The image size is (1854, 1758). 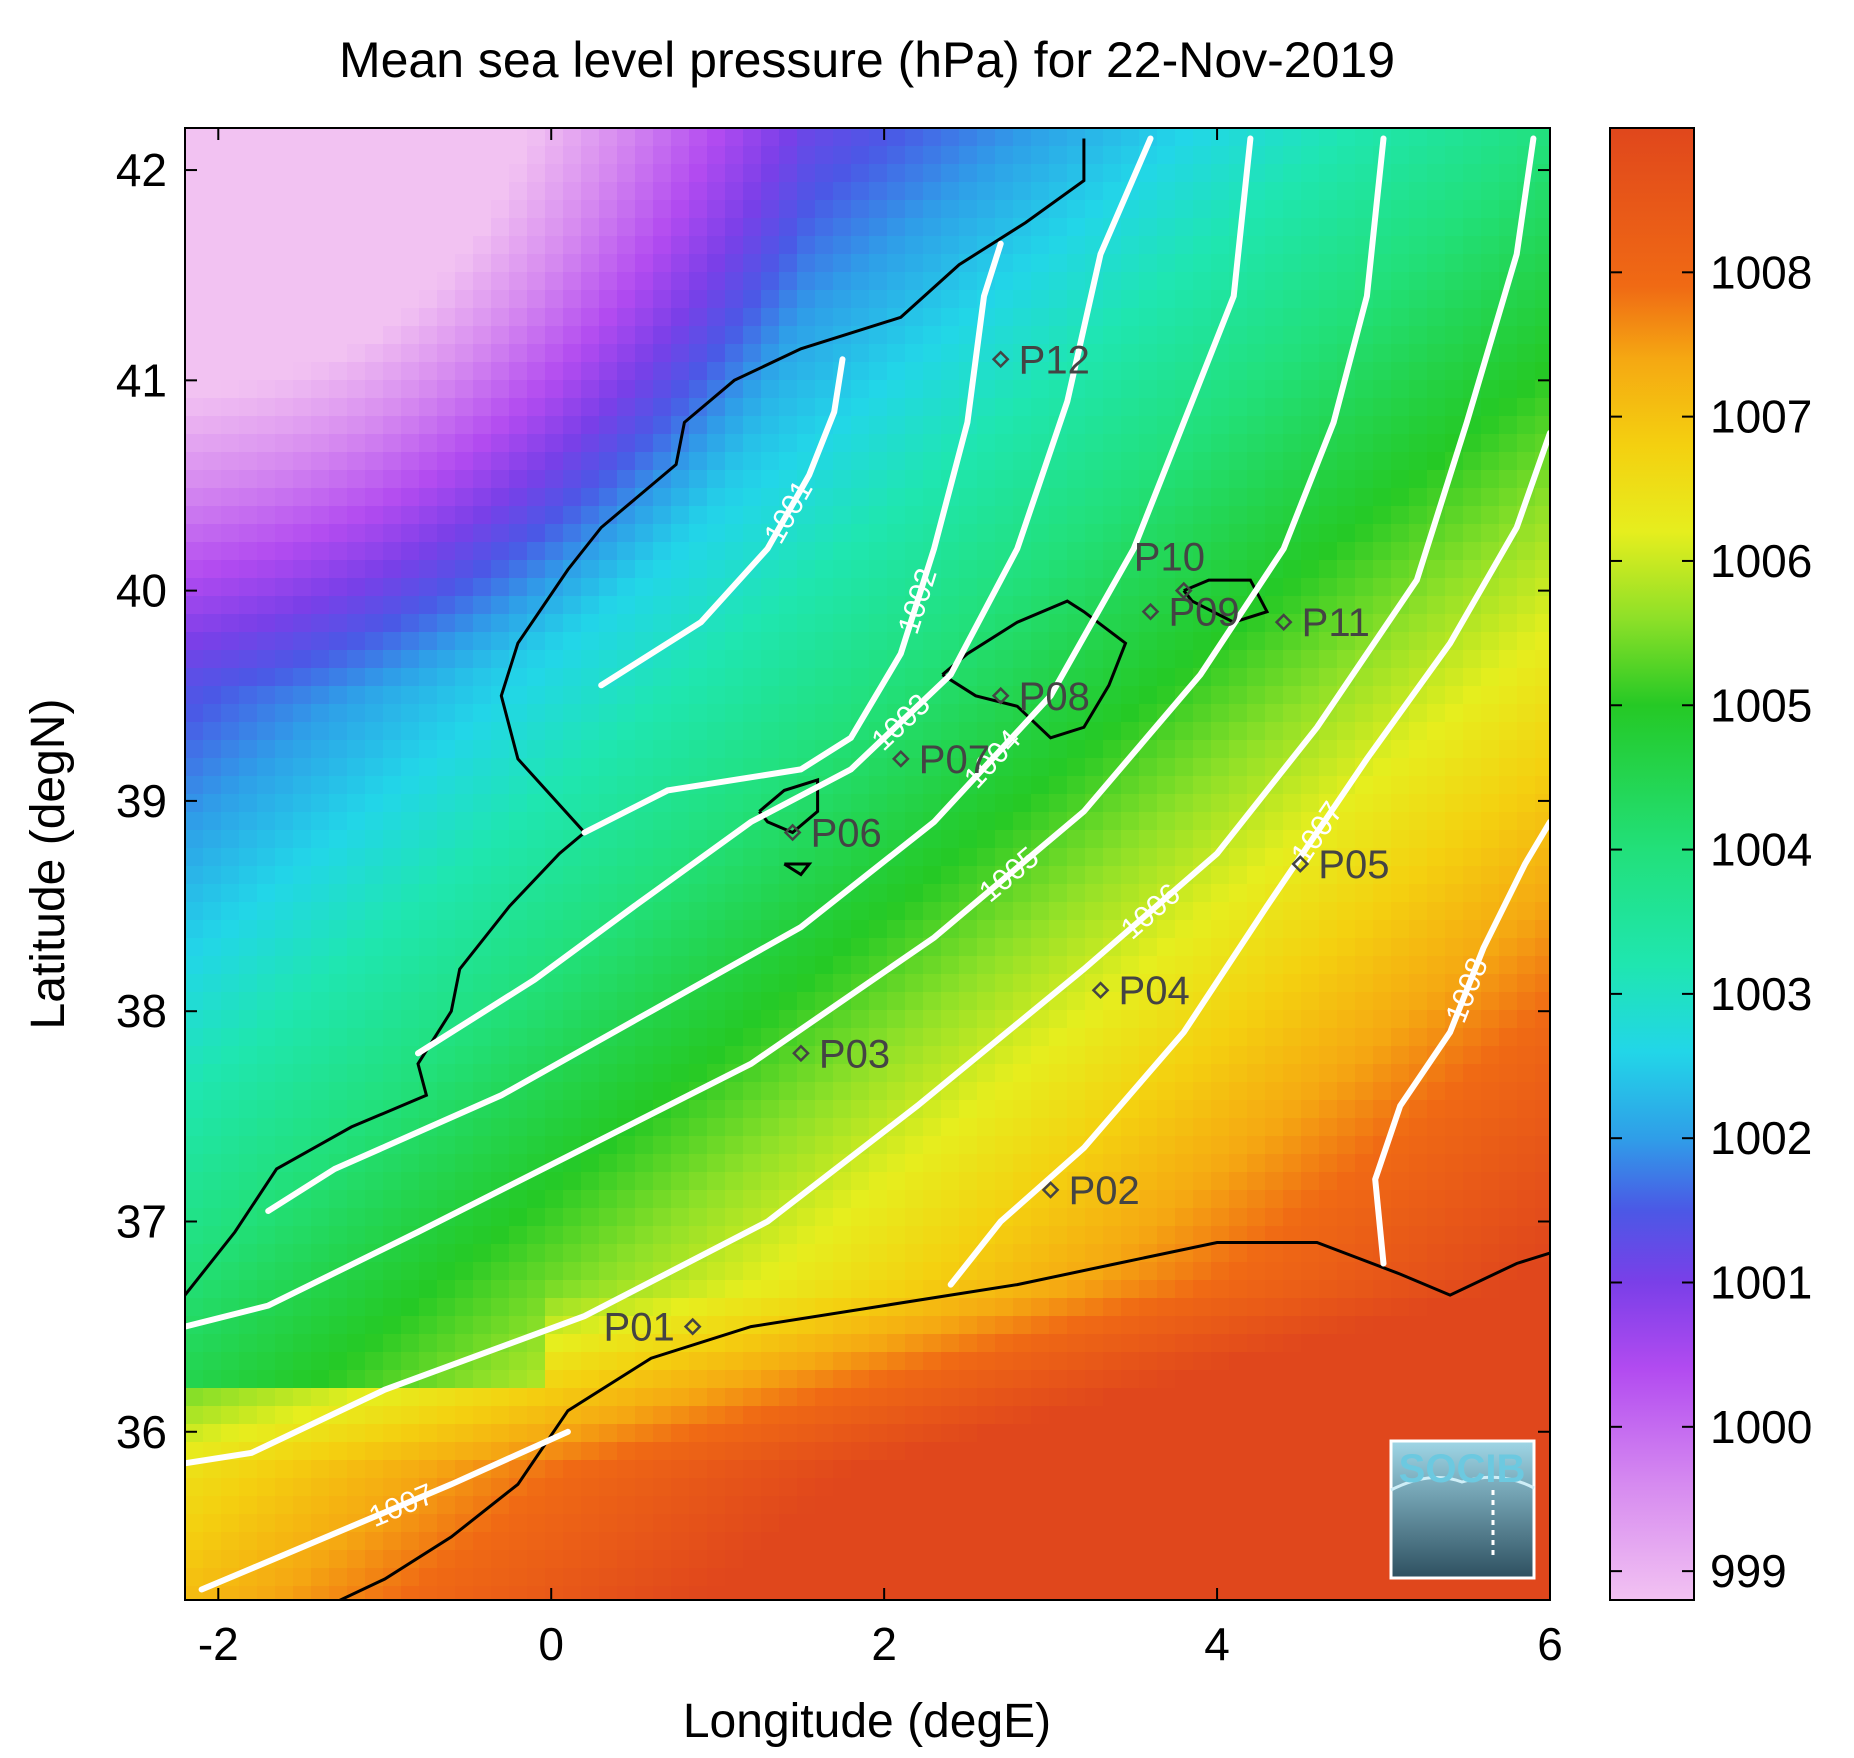 What do you see at coordinates (1353, 865) in the screenshot?
I see `station-label-P05: P05` at bounding box center [1353, 865].